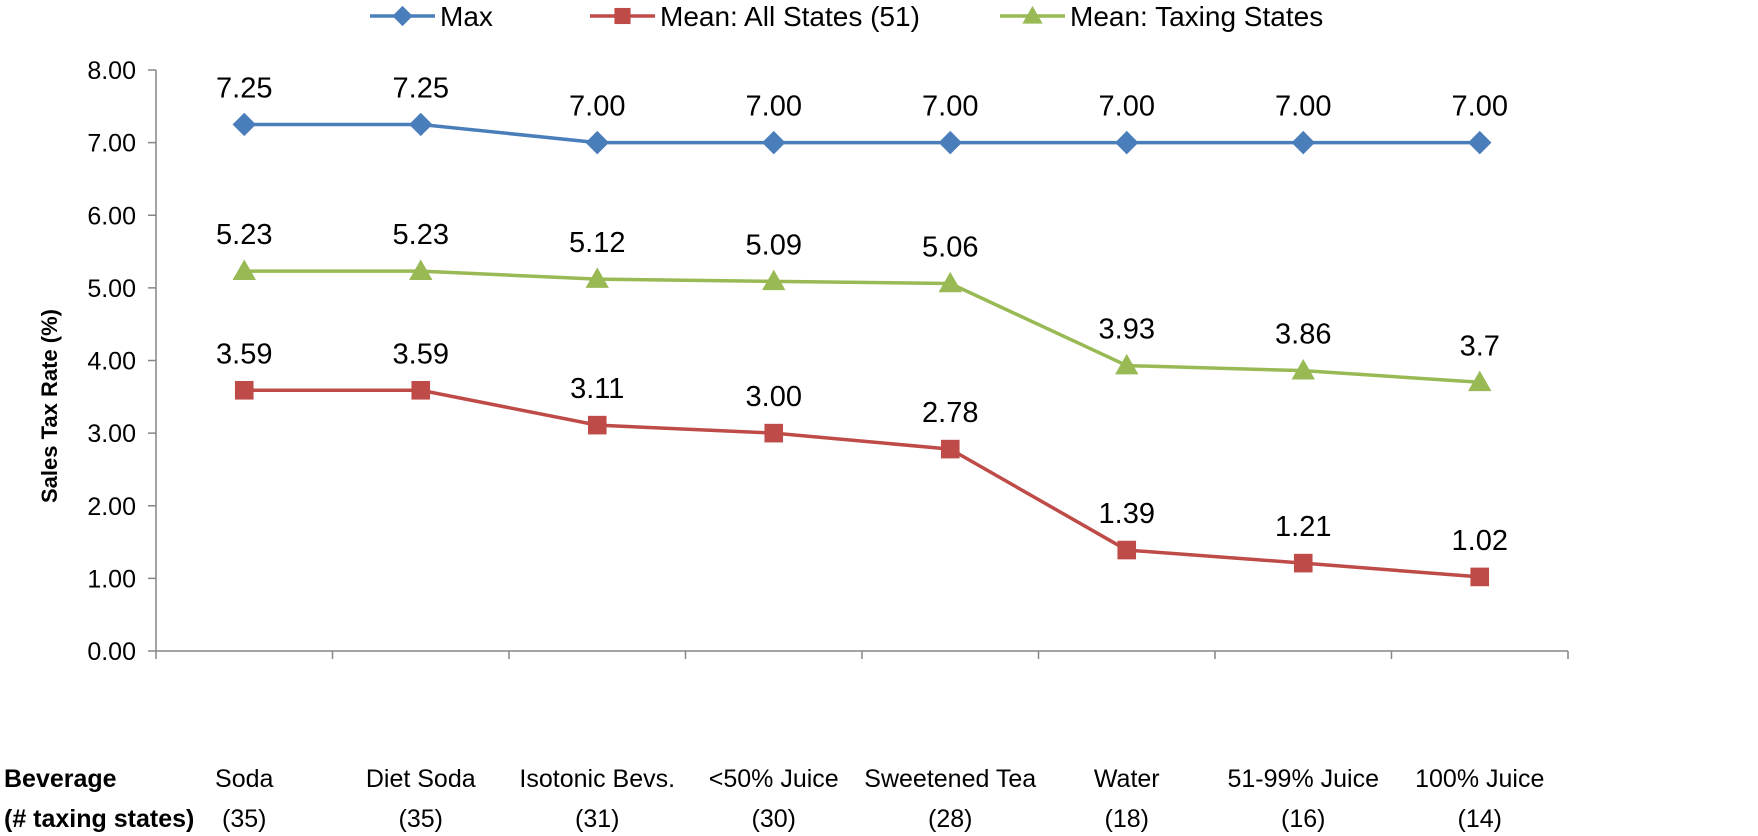  Describe the element at coordinates (60, 779) in the screenshot. I see `x-header-beverage: Beverage` at that location.